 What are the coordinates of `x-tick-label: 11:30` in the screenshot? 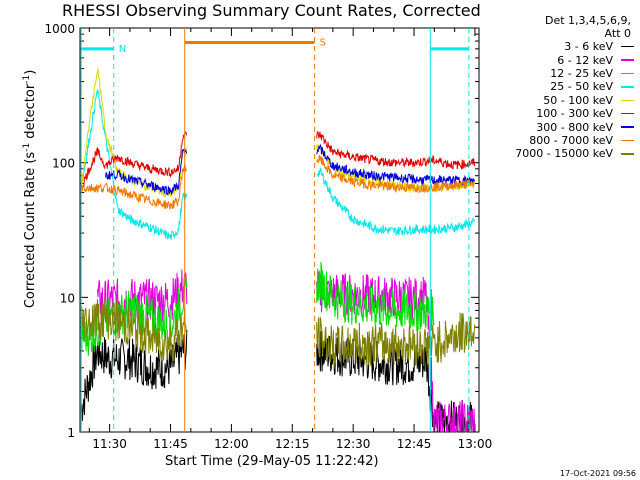 It's located at (109, 444).